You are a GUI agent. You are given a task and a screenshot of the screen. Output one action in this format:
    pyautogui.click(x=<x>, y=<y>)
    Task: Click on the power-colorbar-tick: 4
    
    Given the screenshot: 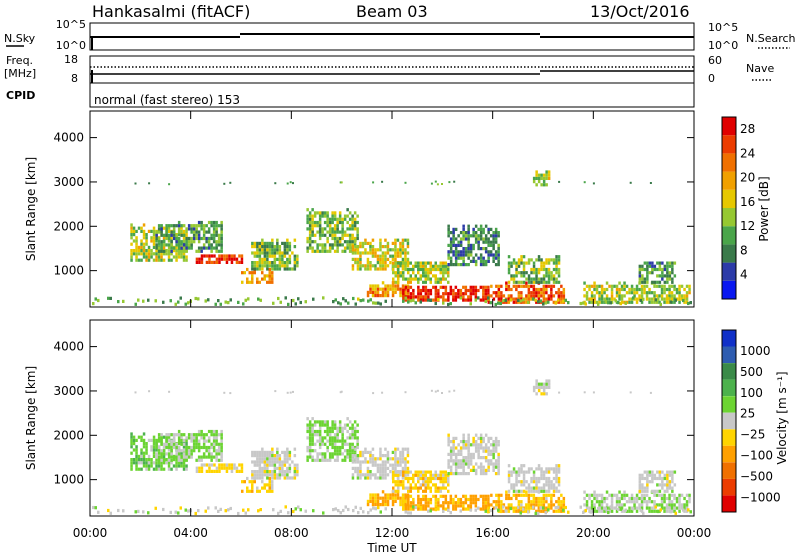 What is the action you would take?
    pyautogui.click(x=744, y=275)
    